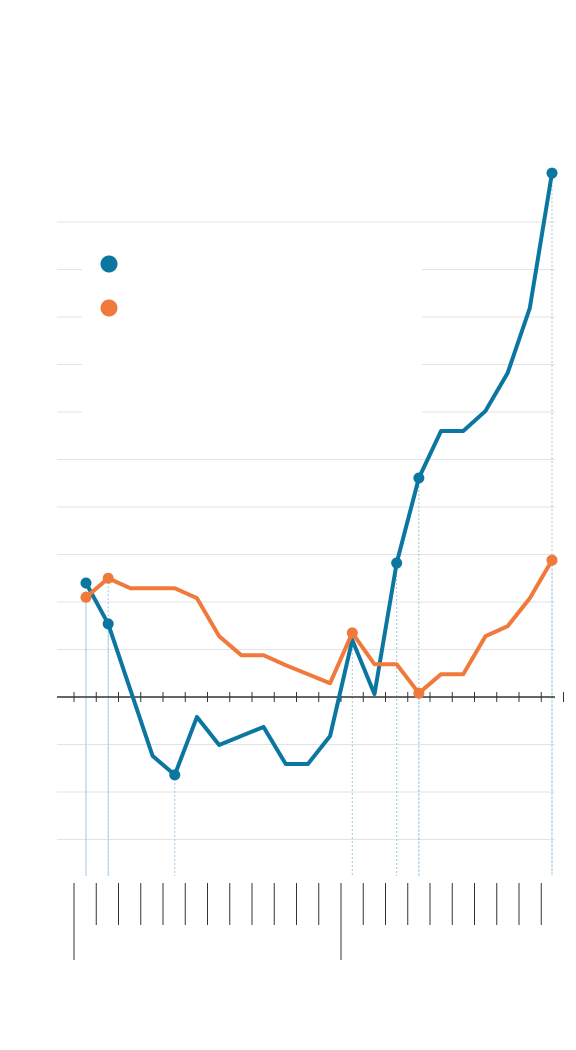  Describe the element at coordinates (307, 921) in the screenshot. I see `x-axis-ticks` at that location.